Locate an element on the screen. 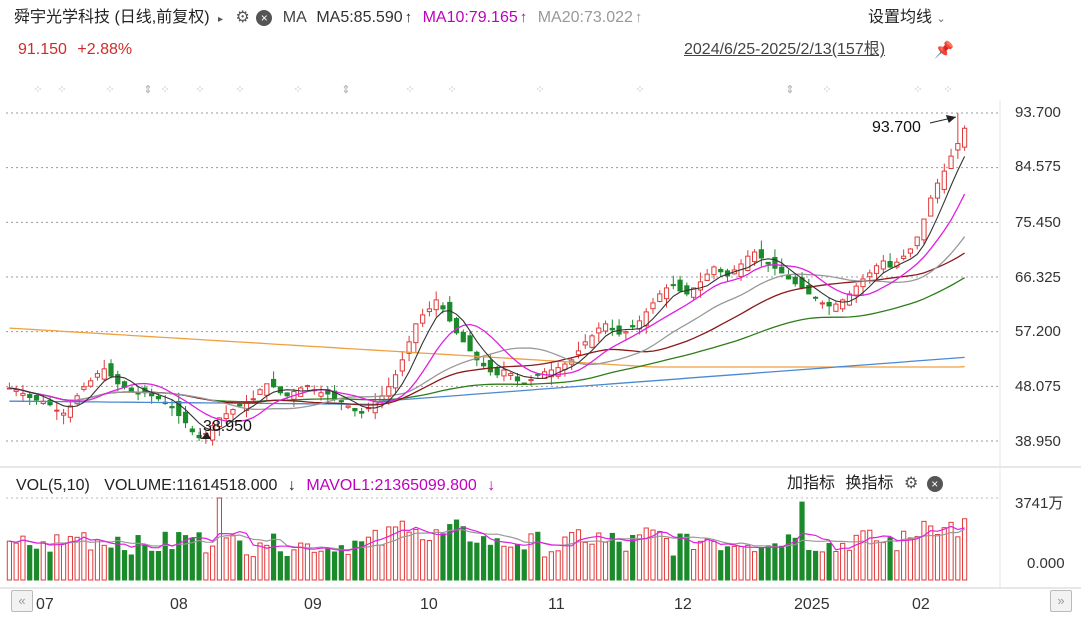  scroll-right-button: » is located at coordinates (1061, 601).